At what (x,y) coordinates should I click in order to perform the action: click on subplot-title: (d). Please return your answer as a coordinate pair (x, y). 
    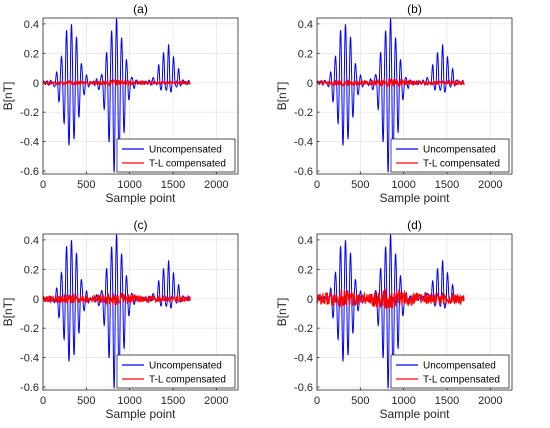
    Looking at the image, I should click on (414, 225).